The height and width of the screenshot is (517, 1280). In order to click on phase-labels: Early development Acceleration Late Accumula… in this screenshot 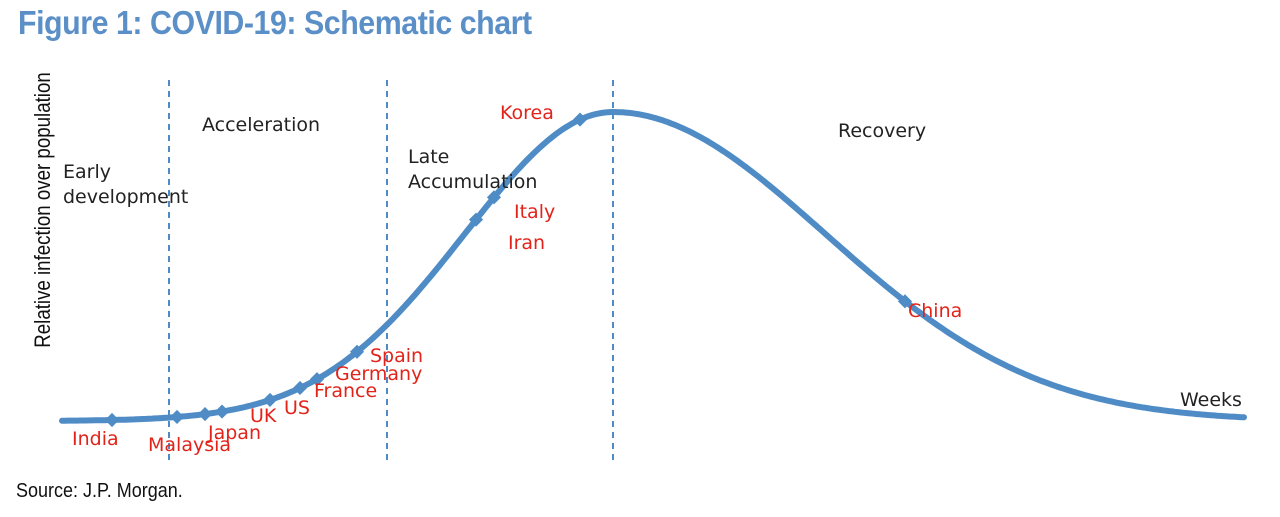, I will do `click(494, 161)`.